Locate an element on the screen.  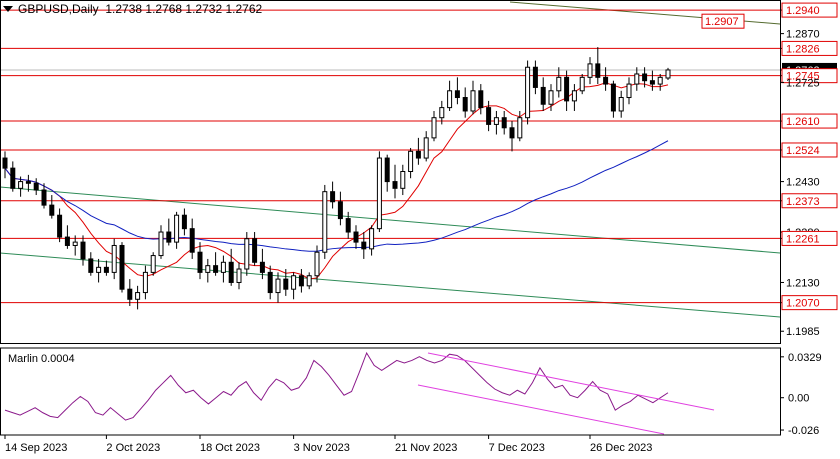
time-tick-label: 14 Sep 2023 is located at coordinates (36, 448).